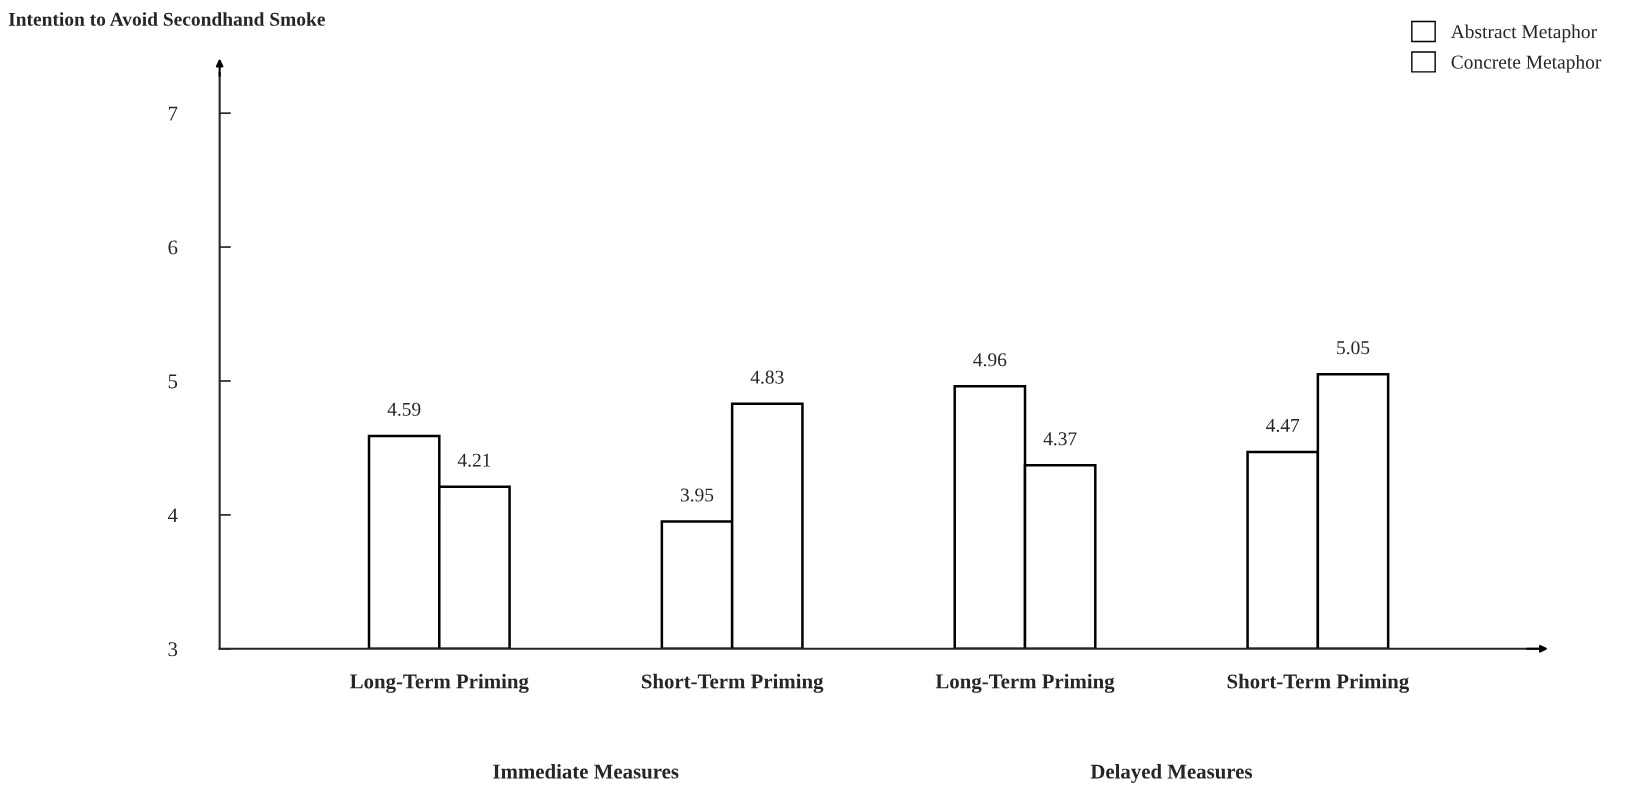  I want to click on y-tick-label: 6, so click(173, 247).